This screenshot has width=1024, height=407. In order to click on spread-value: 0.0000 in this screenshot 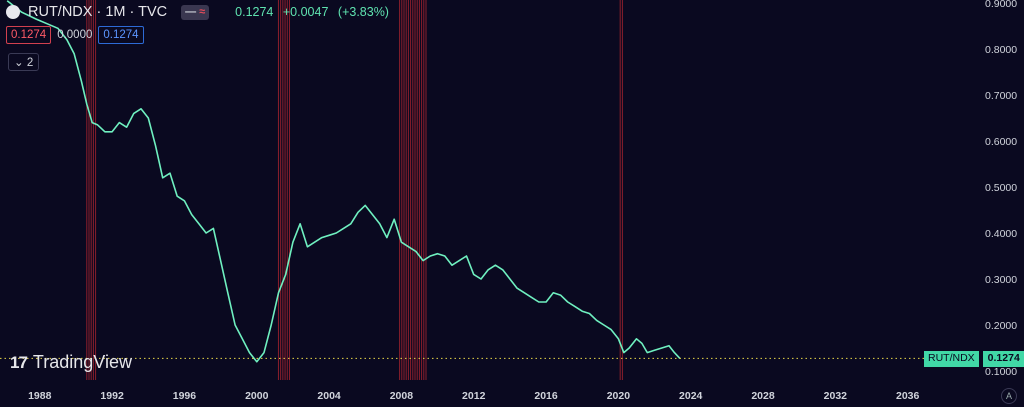, I will do `click(75, 35)`.